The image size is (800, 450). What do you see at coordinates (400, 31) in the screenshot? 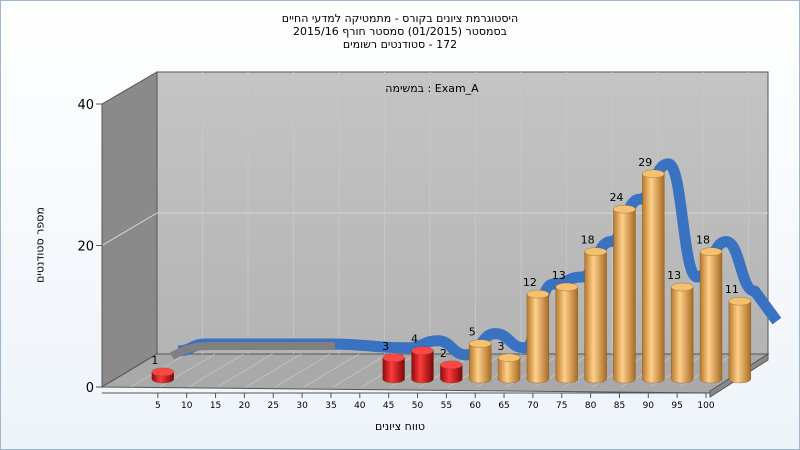
I see `chart-title-line-2: בסמסטר (01/2015) סמסטר חורף 2015/16` at bounding box center [400, 31].